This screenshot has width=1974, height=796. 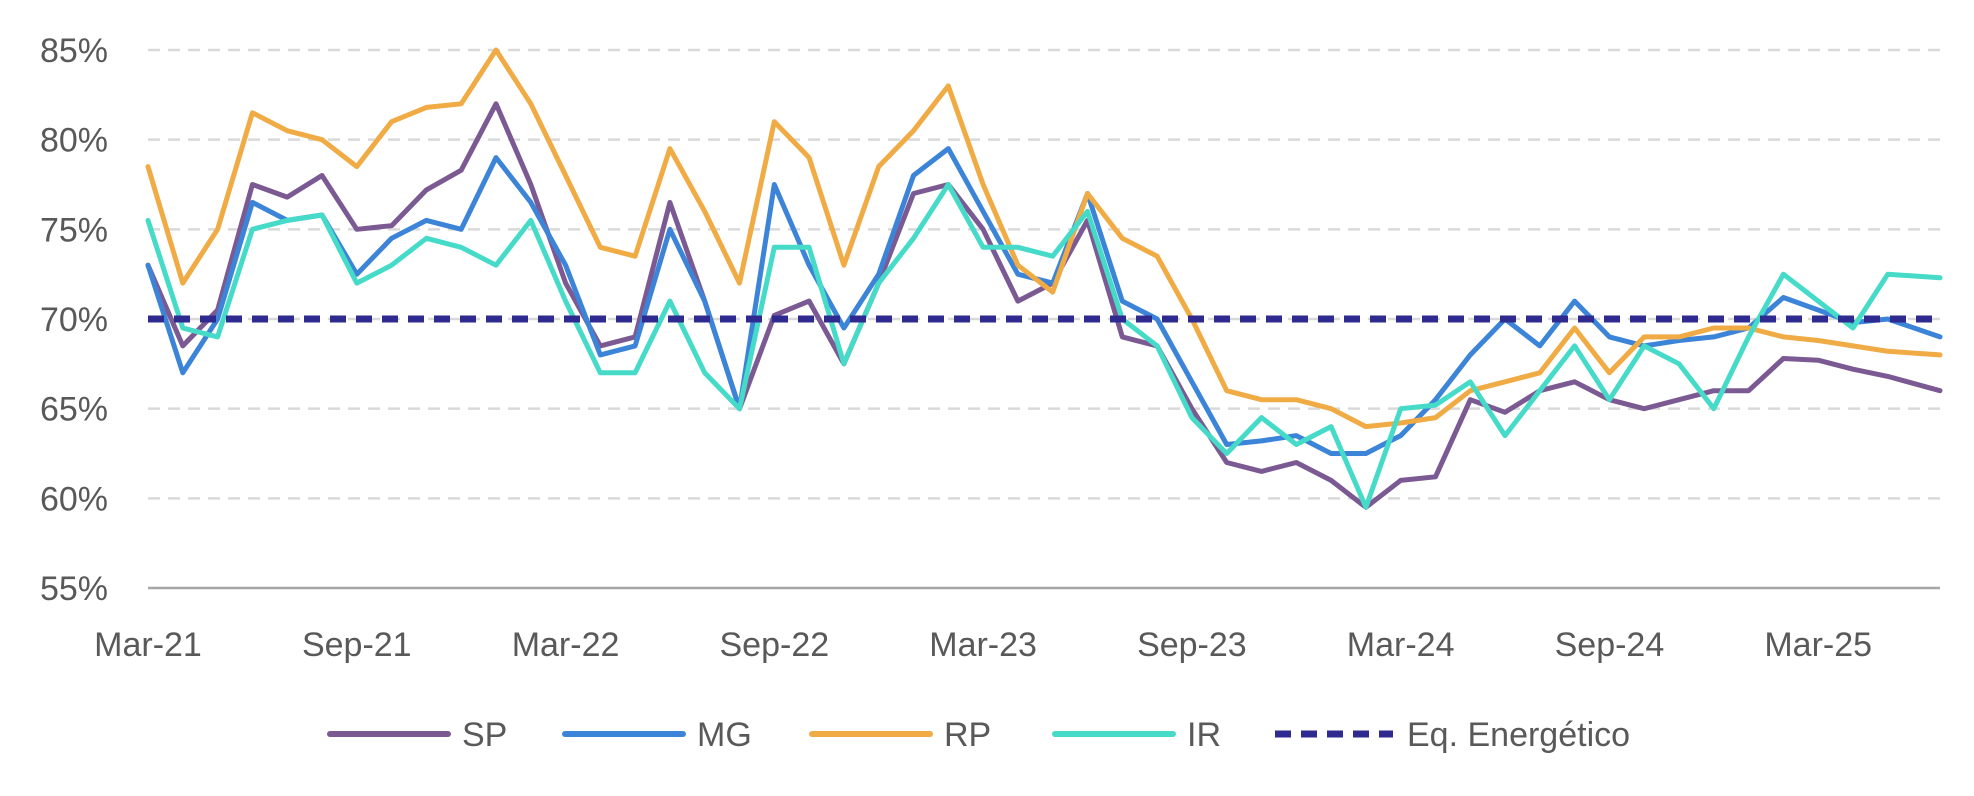 I want to click on legend-label: SP, so click(x=484, y=735).